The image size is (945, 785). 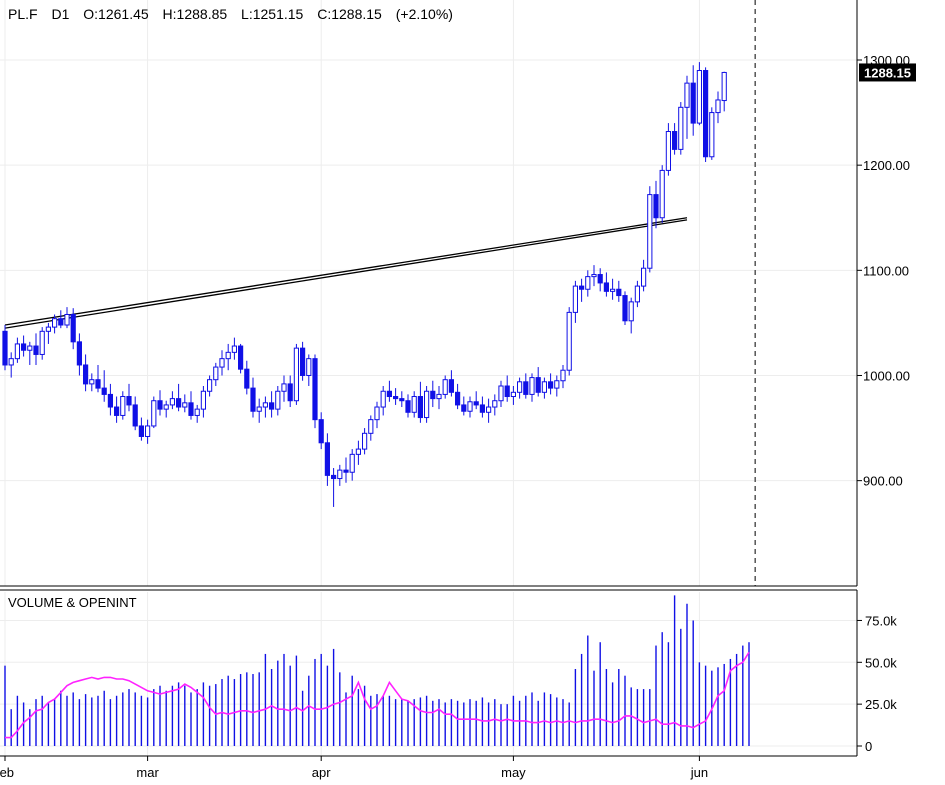 I want to click on trendline, so click(x=346, y=271).